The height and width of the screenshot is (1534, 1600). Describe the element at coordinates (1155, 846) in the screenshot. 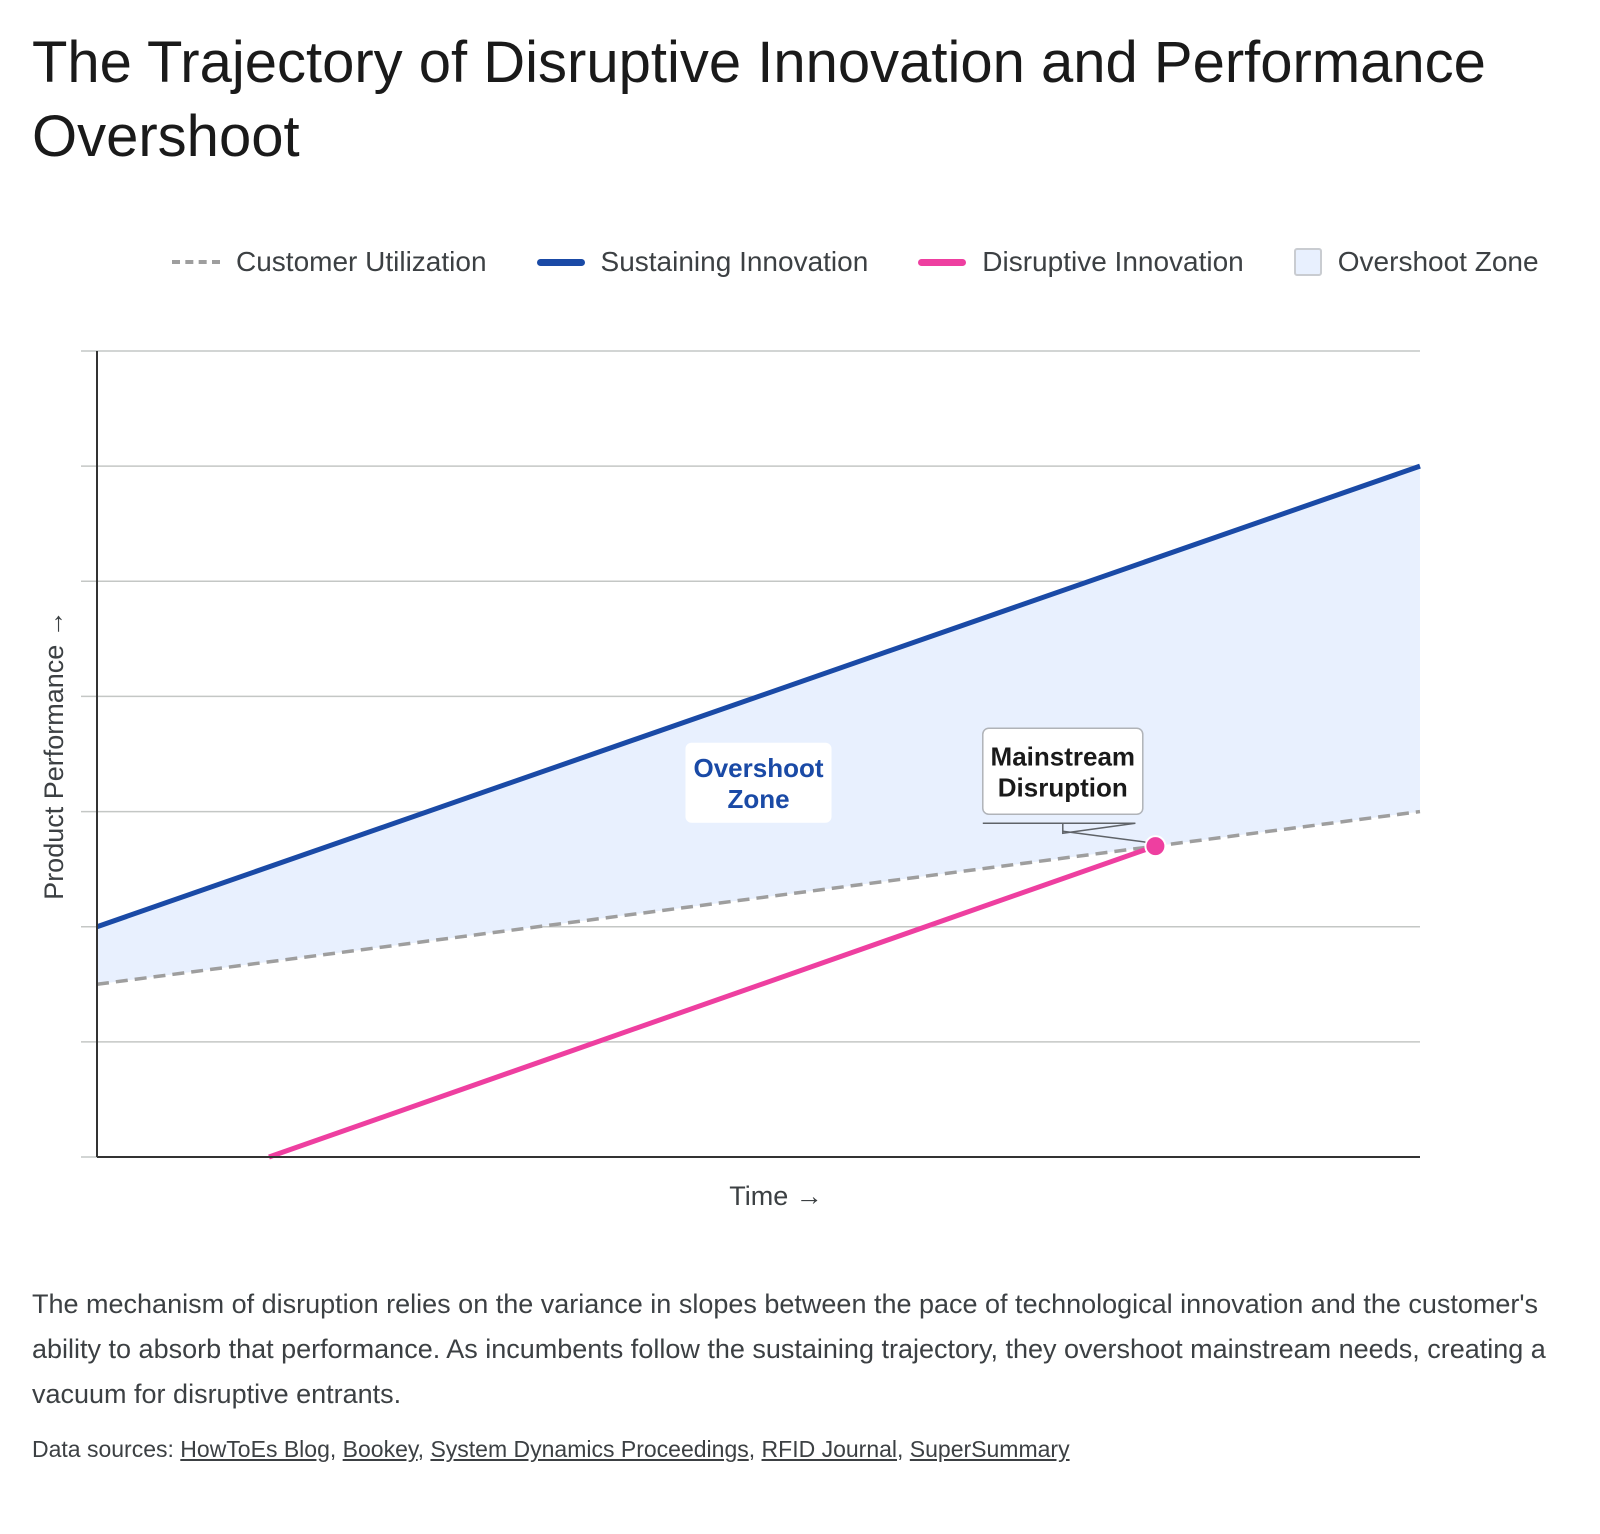

I see `disruption-point-marker` at that location.